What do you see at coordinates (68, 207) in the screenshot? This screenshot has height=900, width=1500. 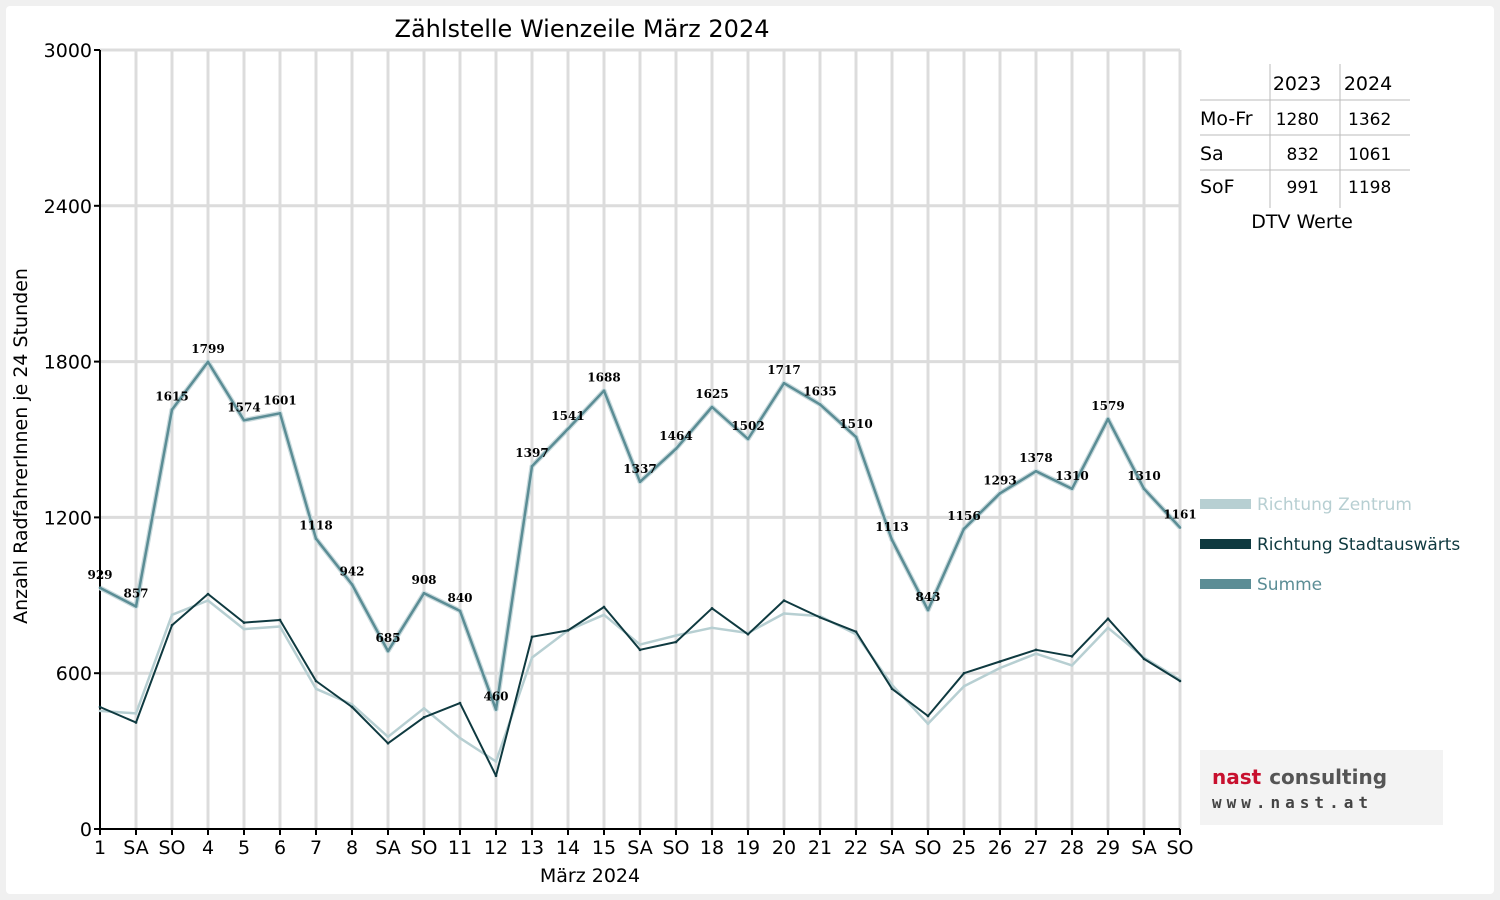 I see `y-tick-label: 2400` at bounding box center [68, 207].